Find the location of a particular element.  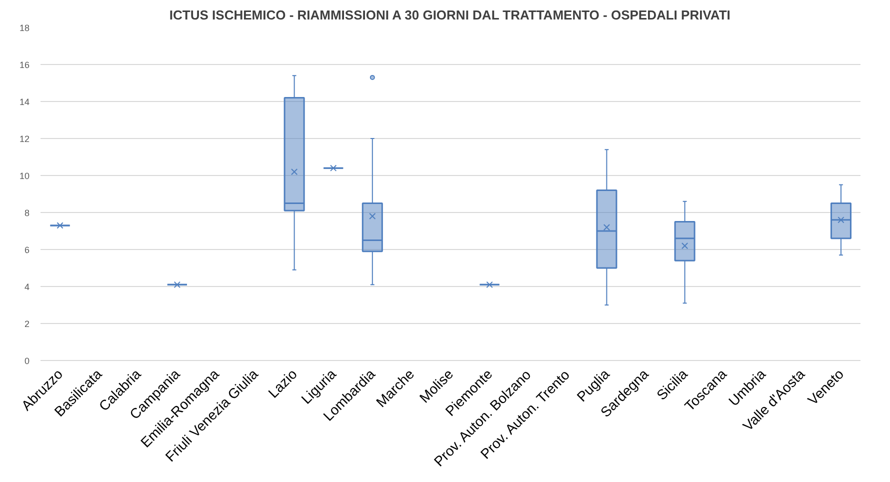

y-tick-label: 4 is located at coordinates (27, 287).